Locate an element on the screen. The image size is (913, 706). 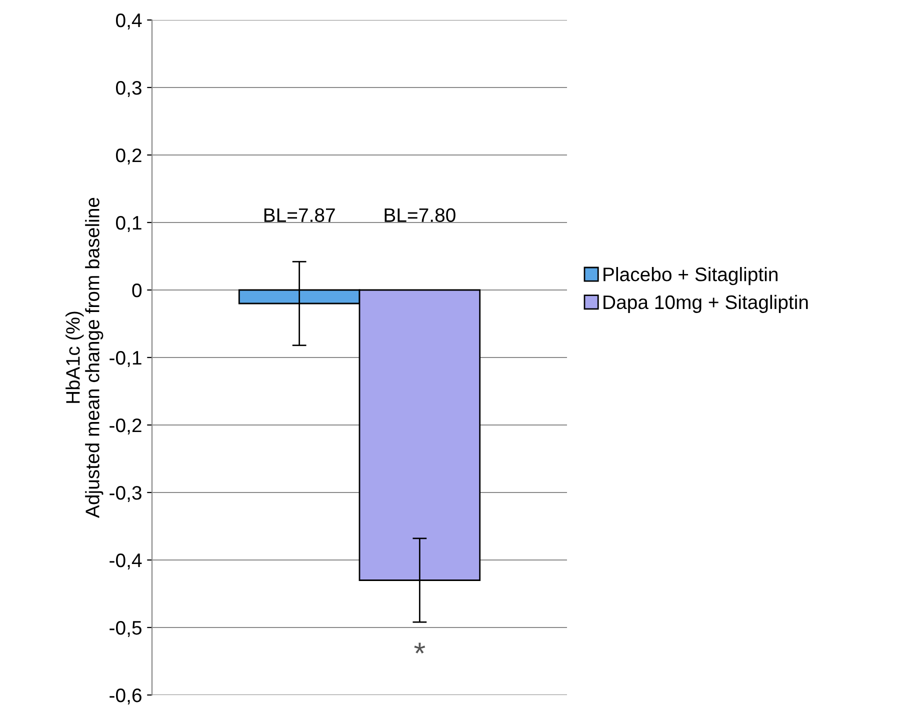
y-tick-label: 0,2 is located at coordinates (129, 156).